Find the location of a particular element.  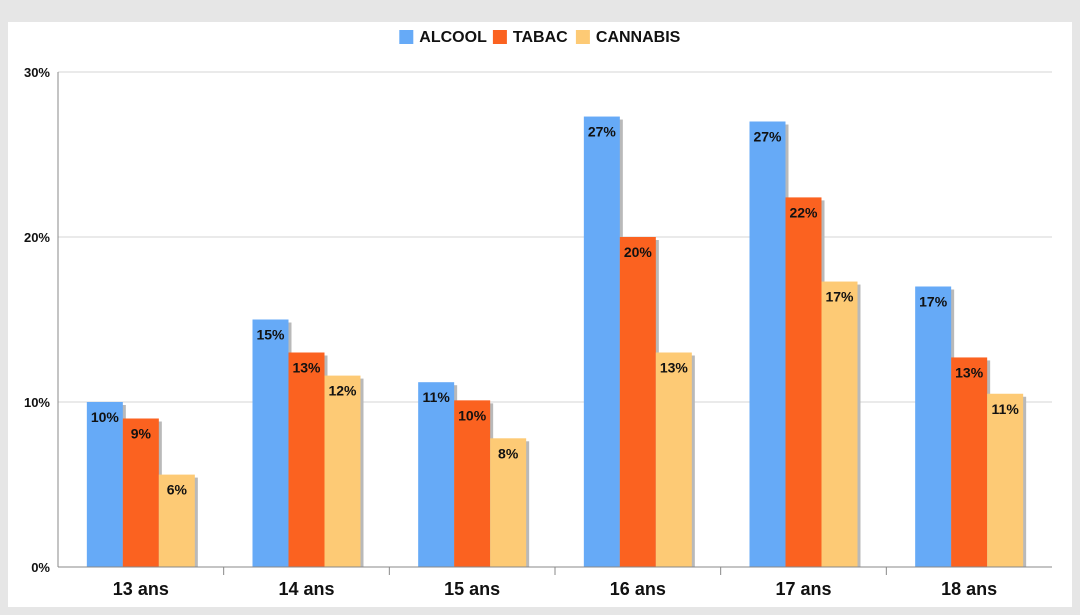

legend-label-alcool: ALCOOL is located at coordinates (453, 37).